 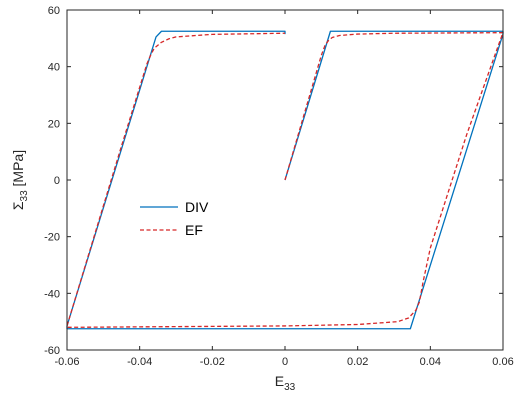 I want to click on legend: DIV EF, so click(x=176, y=219).